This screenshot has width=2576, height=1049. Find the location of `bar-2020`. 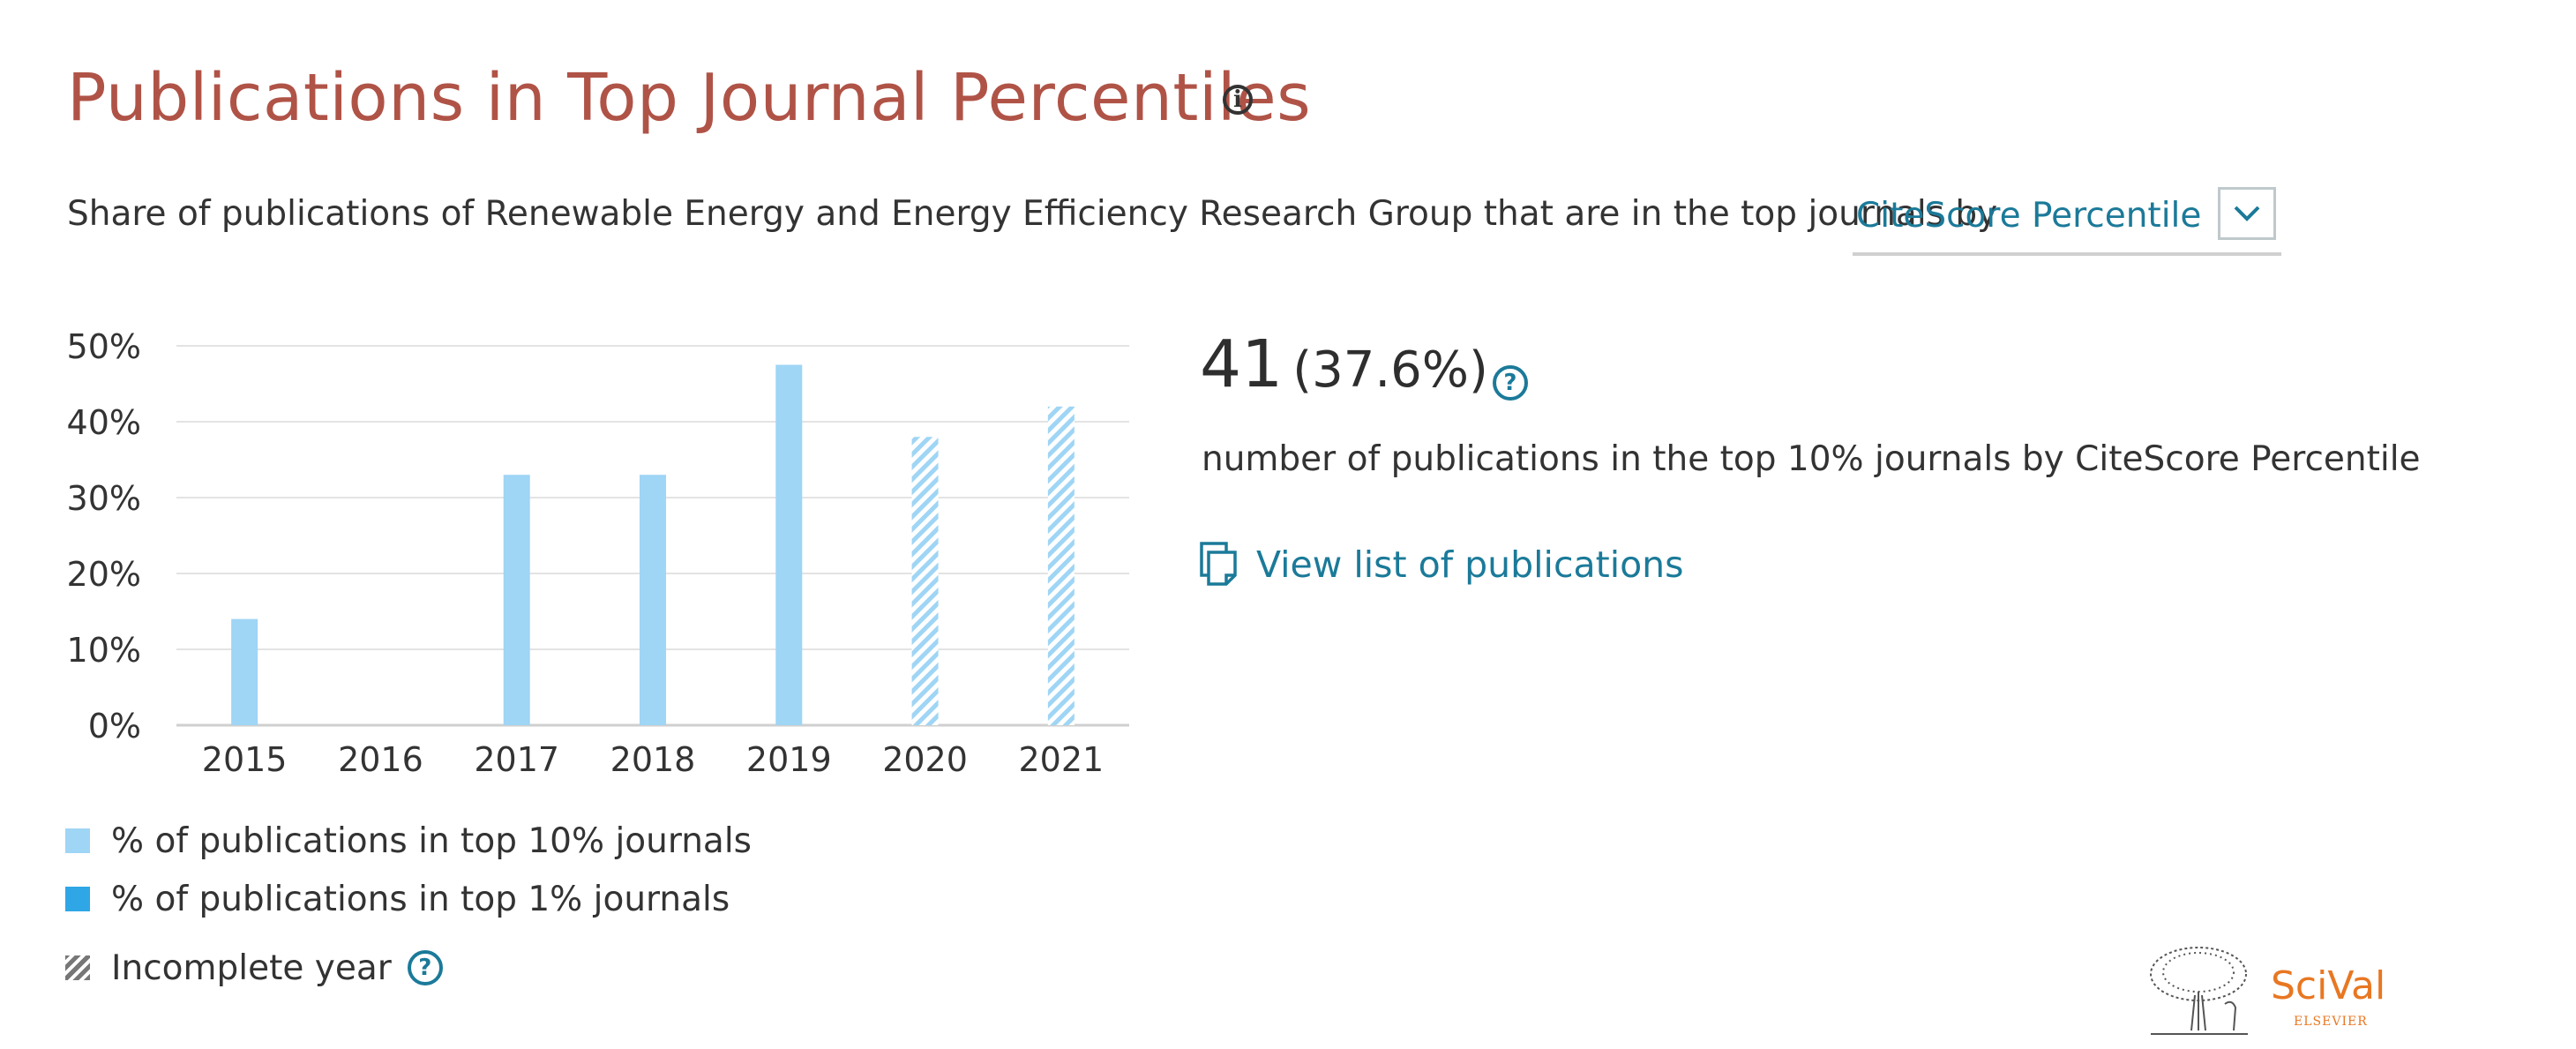

bar-2020 is located at coordinates (925, 581).